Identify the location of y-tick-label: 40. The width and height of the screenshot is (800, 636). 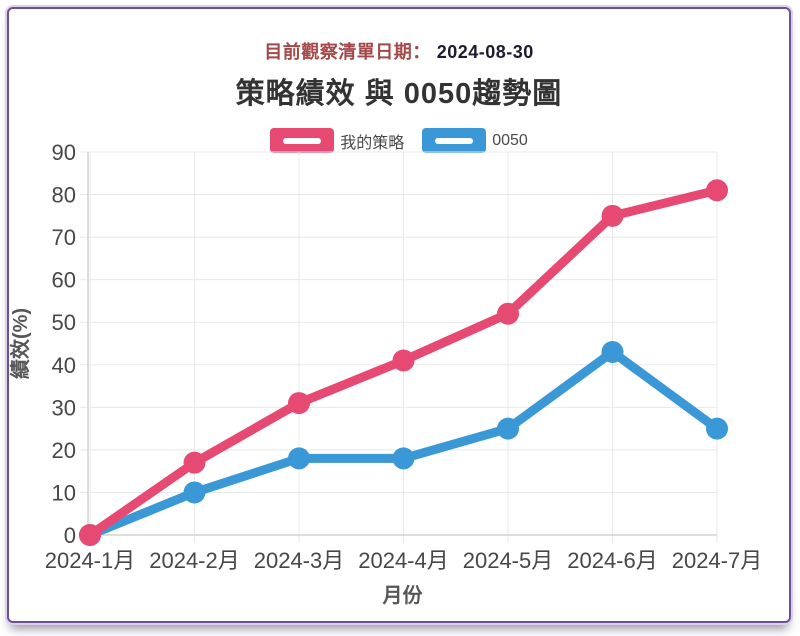
(64, 365).